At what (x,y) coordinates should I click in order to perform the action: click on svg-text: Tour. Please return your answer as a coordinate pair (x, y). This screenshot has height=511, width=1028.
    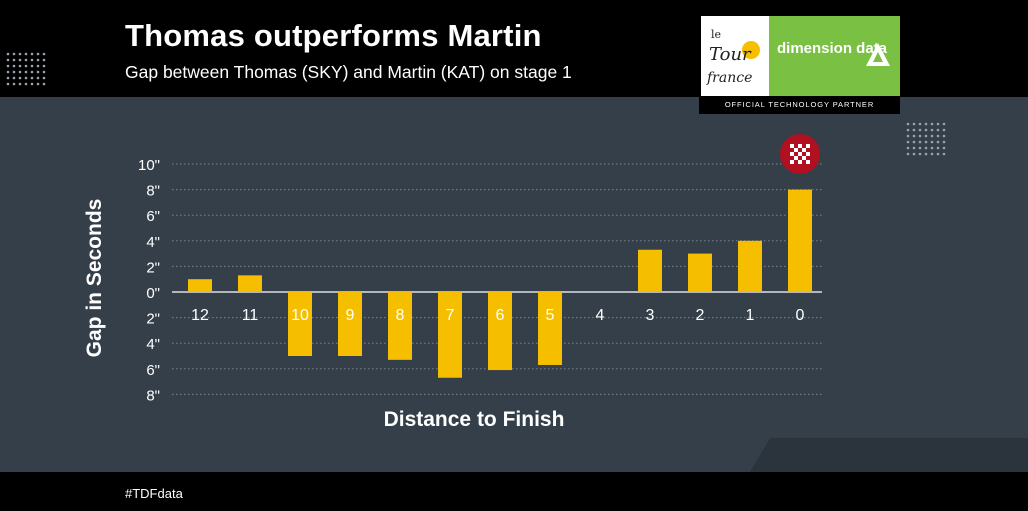
    Looking at the image, I should click on (730, 54).